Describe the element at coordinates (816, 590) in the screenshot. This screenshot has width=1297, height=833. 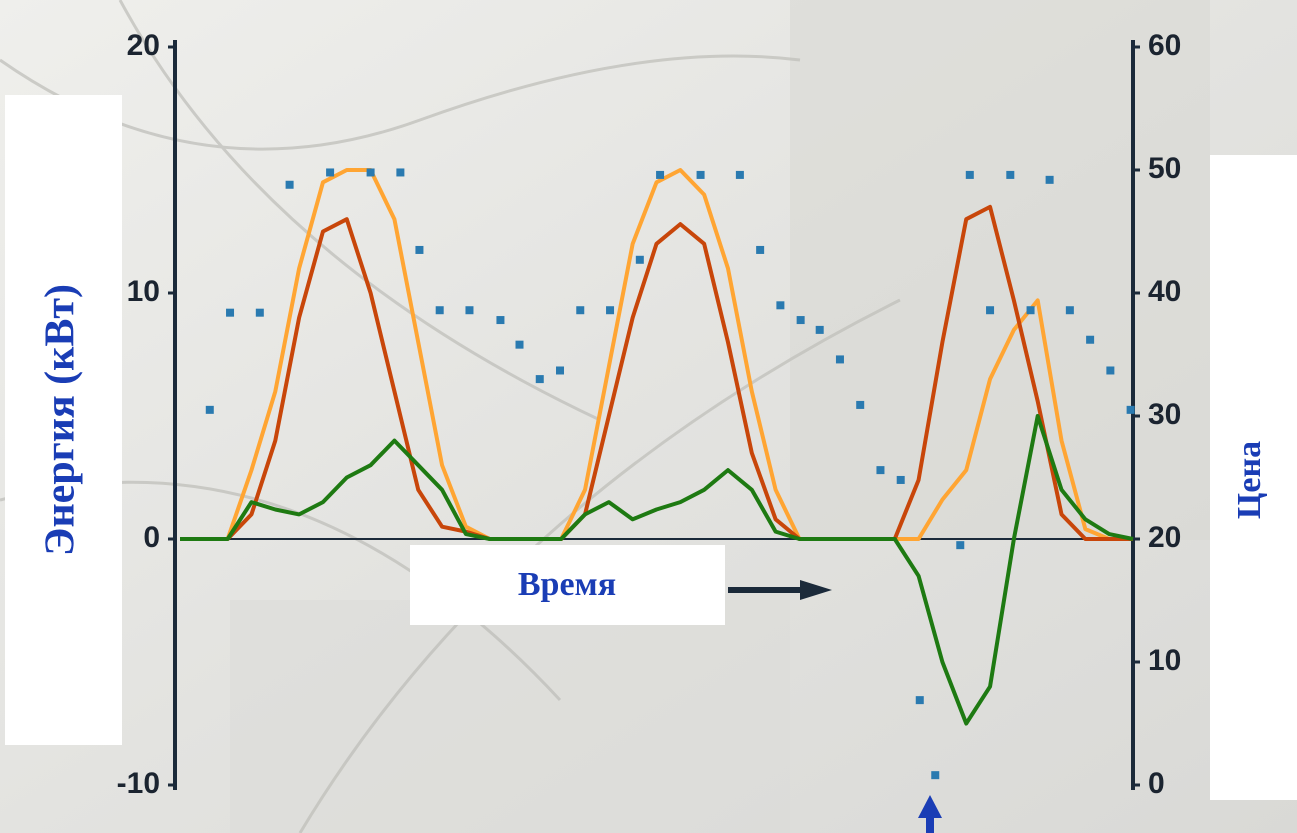
I see `arrow-head` at that location.